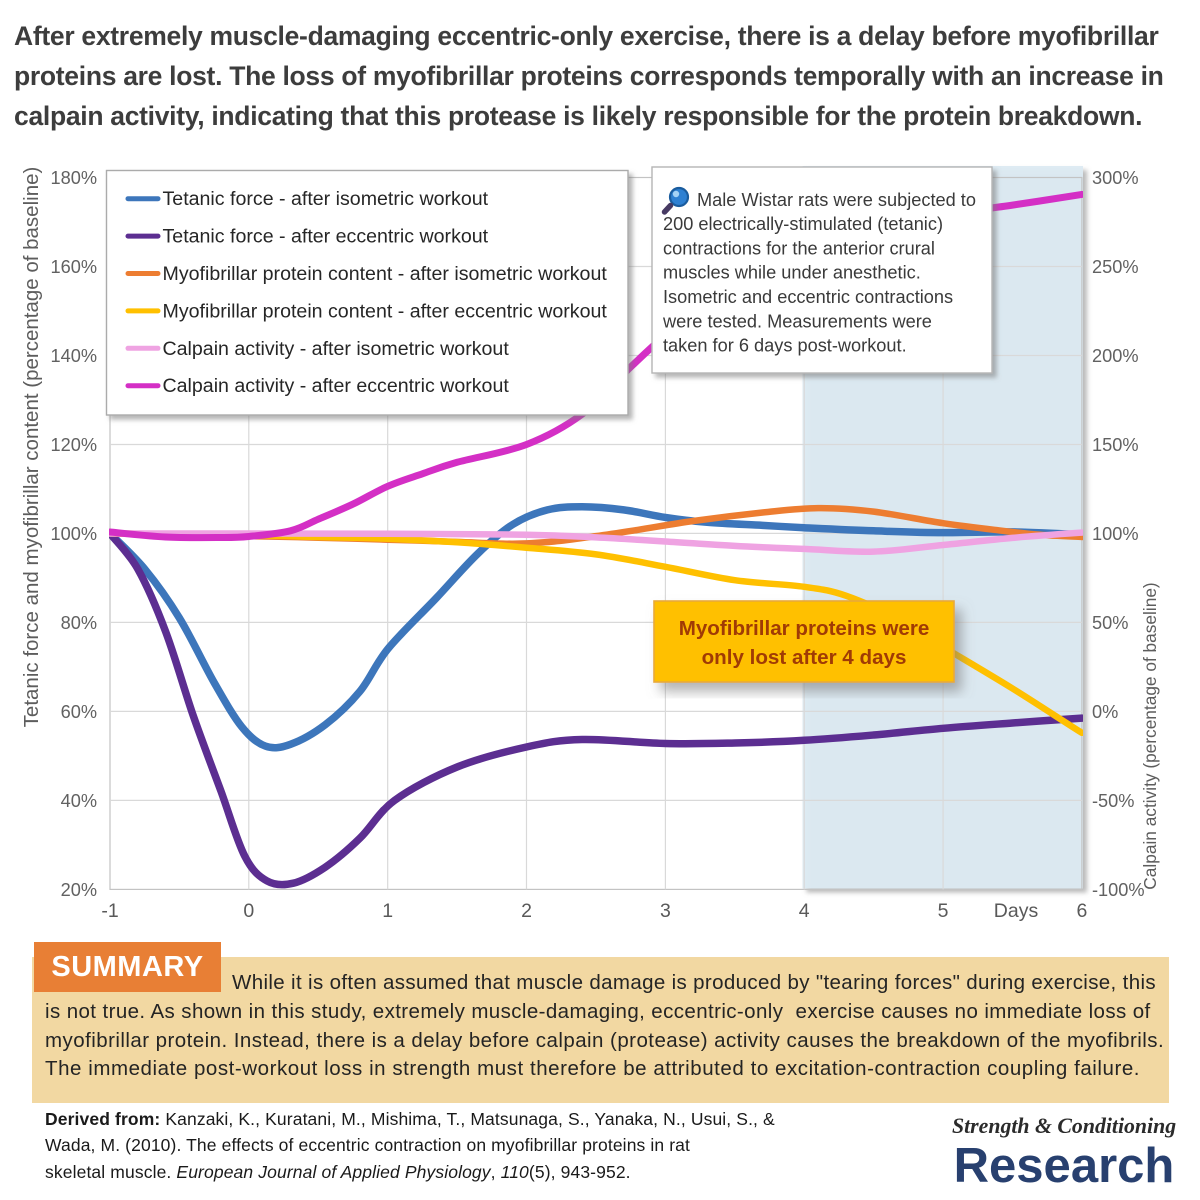 This screenshot has height=1200, width=1200. What do you see at coordinates (109, 911) in the screenshot?
I see `svg-text: -1` at bounding box center [109, 911].